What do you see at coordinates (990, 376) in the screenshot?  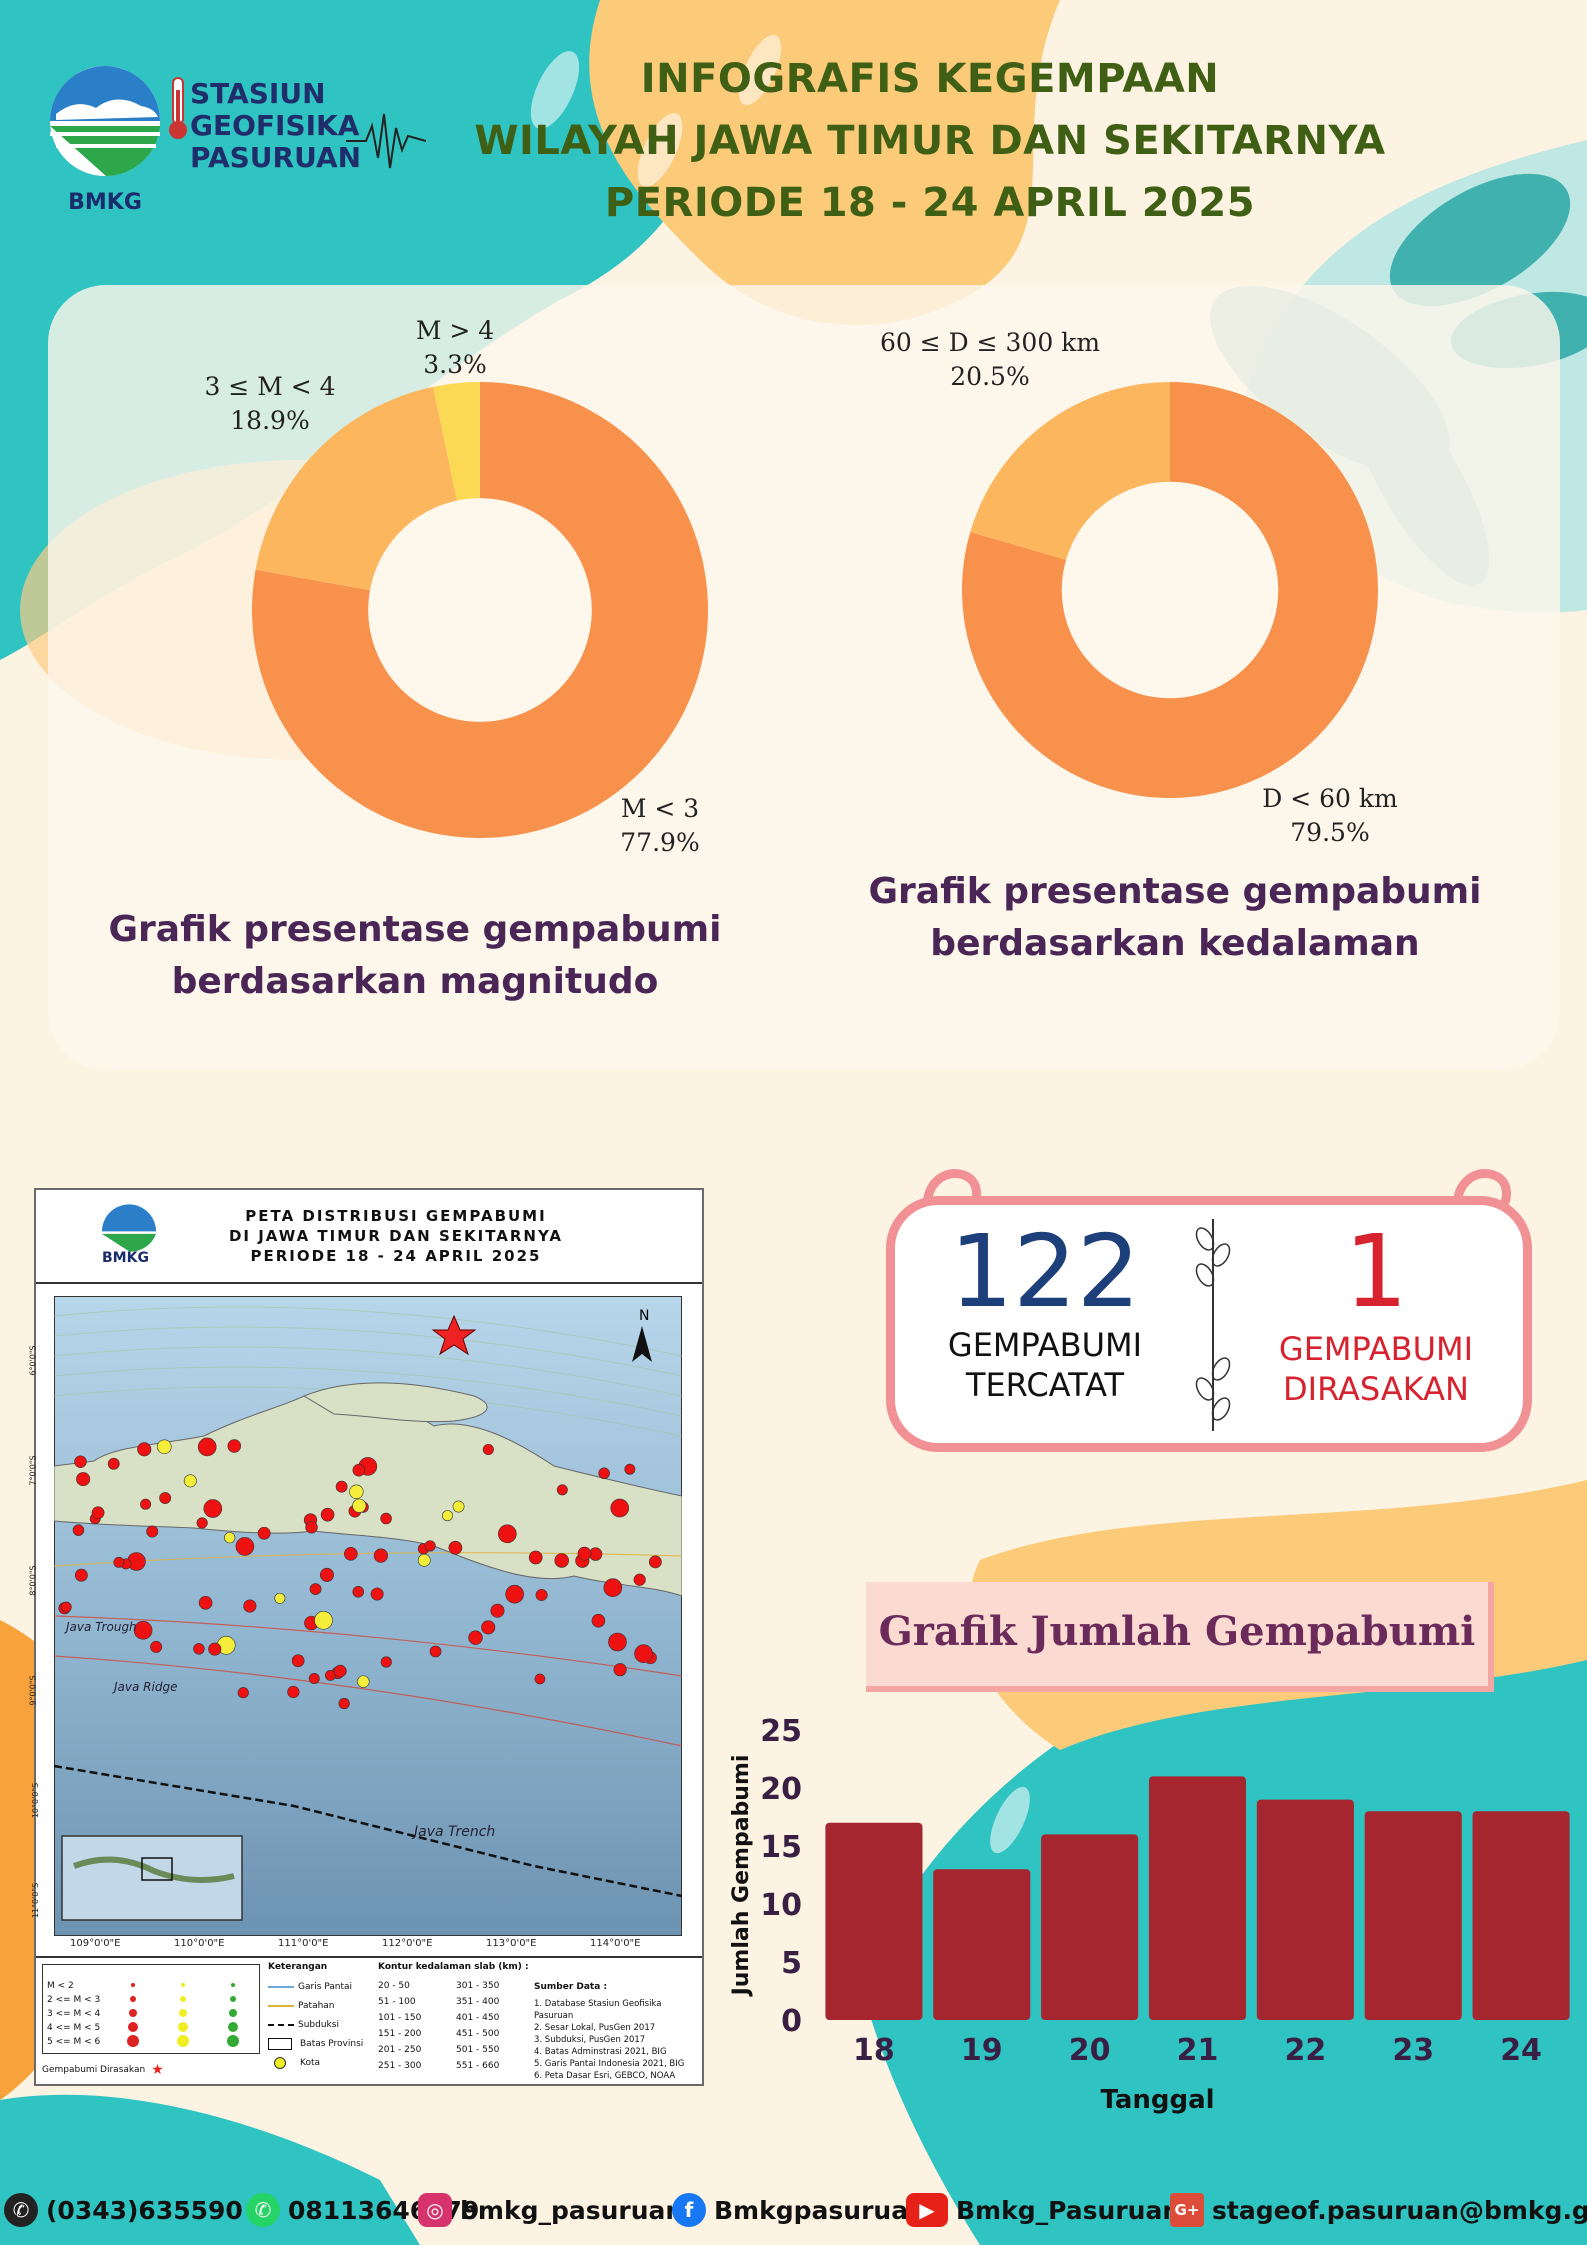 I see `slice-value: 20.5%` at bounding box center [990, 376].